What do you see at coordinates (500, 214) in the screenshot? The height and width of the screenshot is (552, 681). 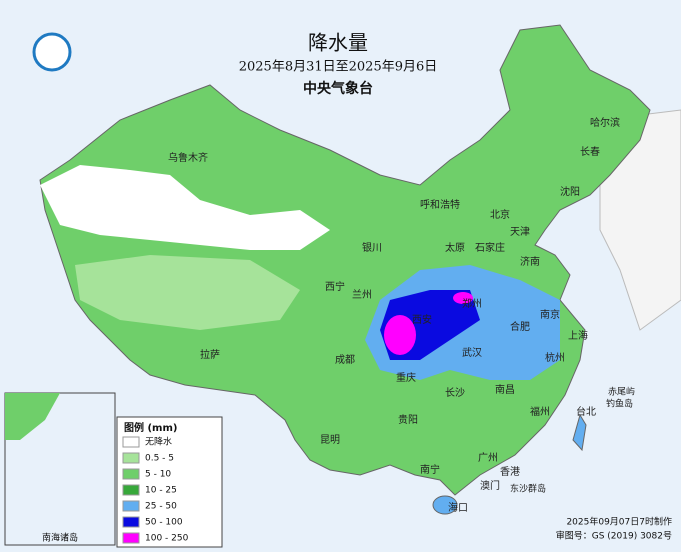 I see `city: 北京` at bounding box center [500, 214].